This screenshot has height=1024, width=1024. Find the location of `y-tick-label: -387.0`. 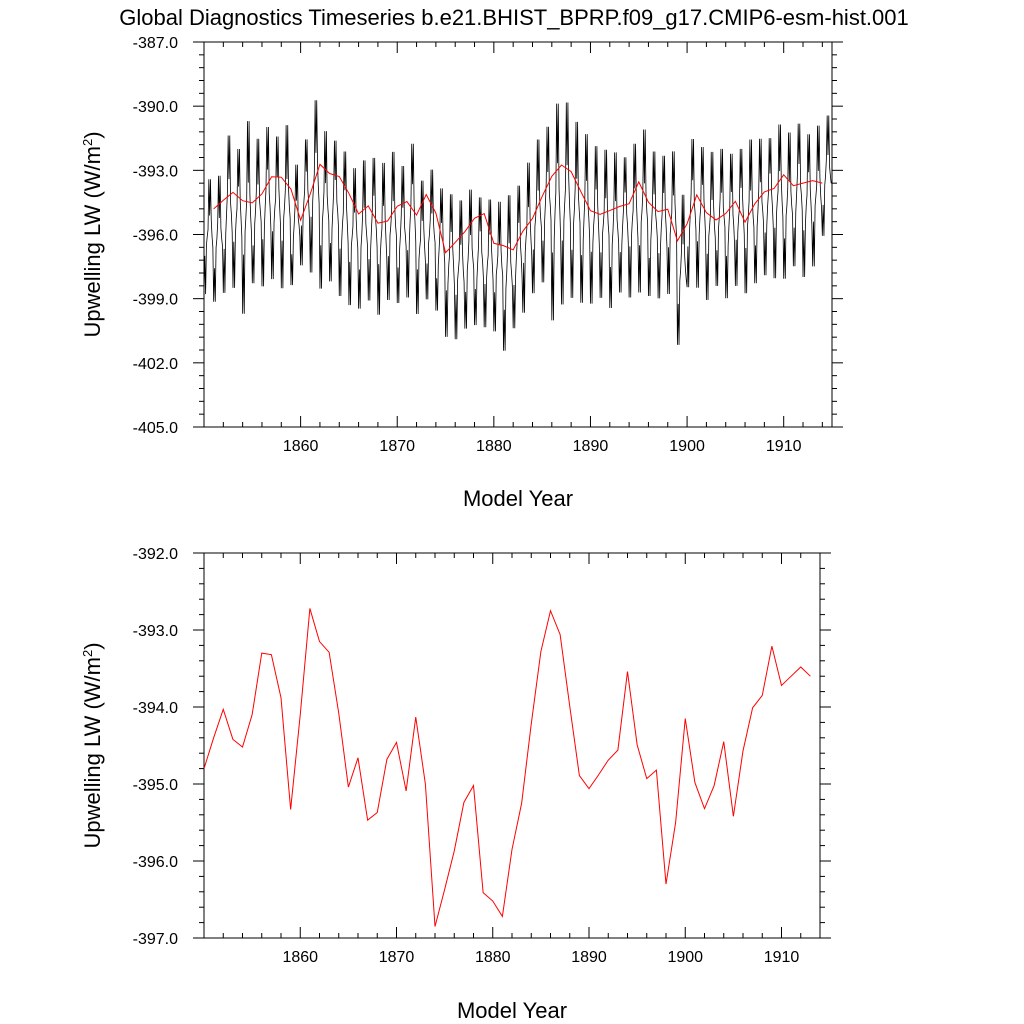

y-tick-label: -387.0 is located at coordinates (155, 43).